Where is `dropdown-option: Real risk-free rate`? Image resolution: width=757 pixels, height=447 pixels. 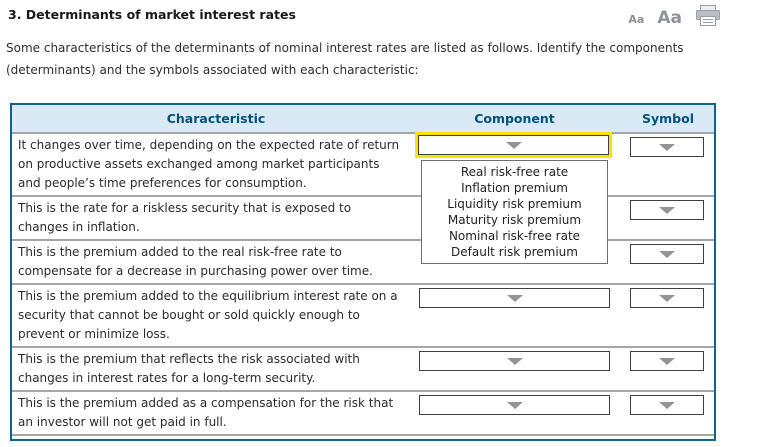
dropdown-option: Real risk-free rate is located at coordinates (514, 172).